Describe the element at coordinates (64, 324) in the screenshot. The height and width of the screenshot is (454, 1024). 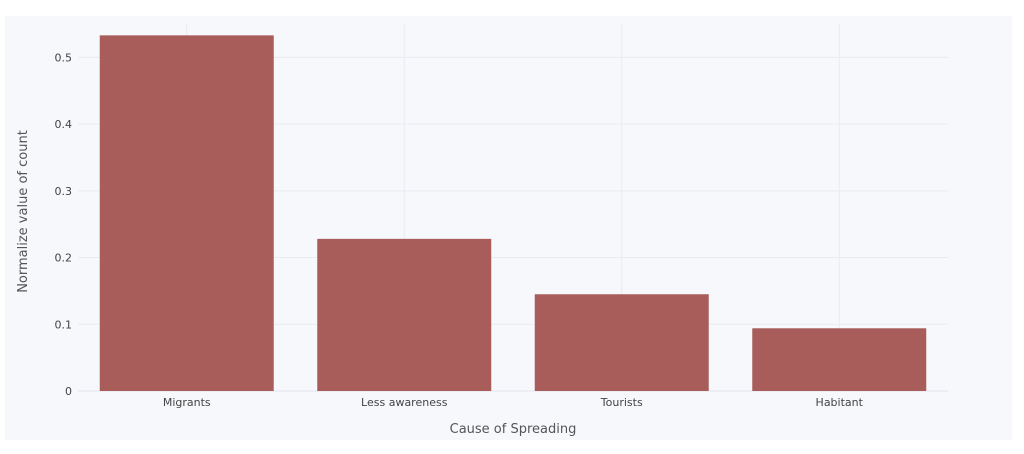
I see `y-tick-label: 0.1` at that location.